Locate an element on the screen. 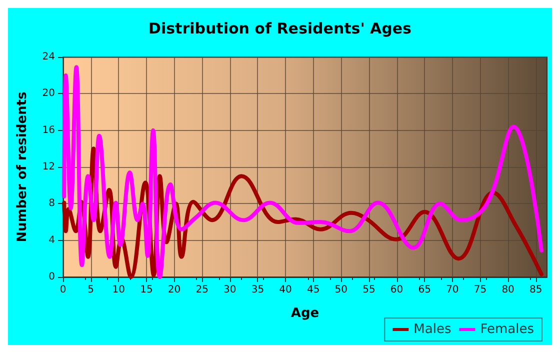 The width and height of the screenshot is (560, 353). x-tick-label: 65 is located at coordinates (424, 290).